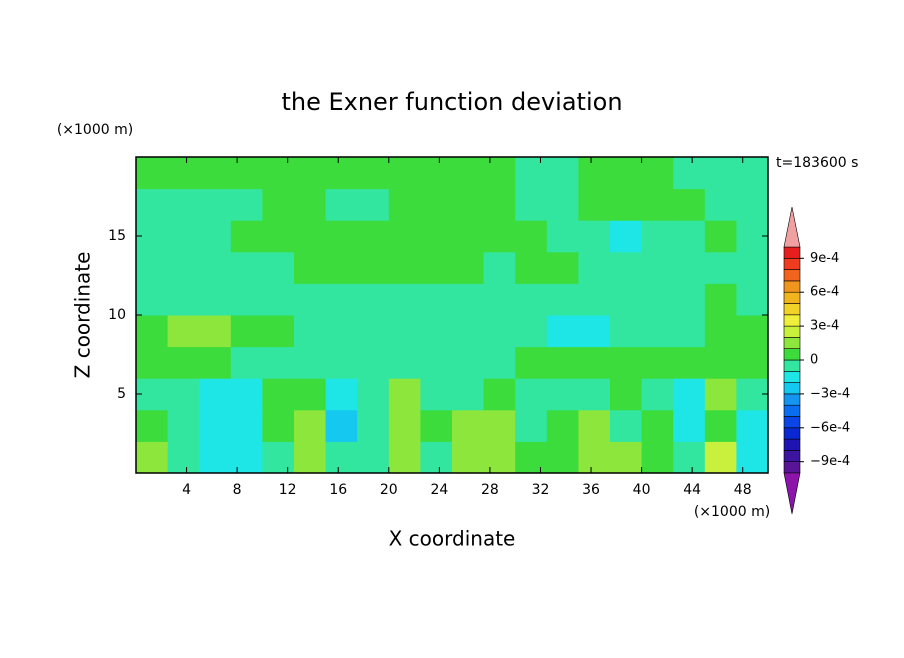 This screenshot has height=658, width=904. I want to click on x-tick-label: 36, so click(591, 490).